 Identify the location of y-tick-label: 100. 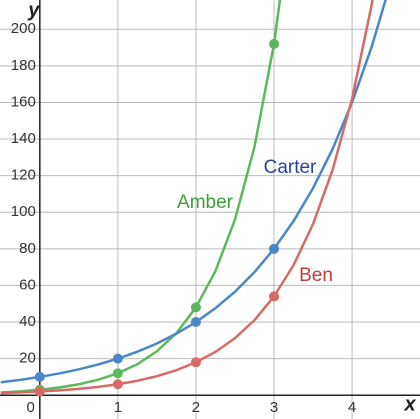
(23, 211).